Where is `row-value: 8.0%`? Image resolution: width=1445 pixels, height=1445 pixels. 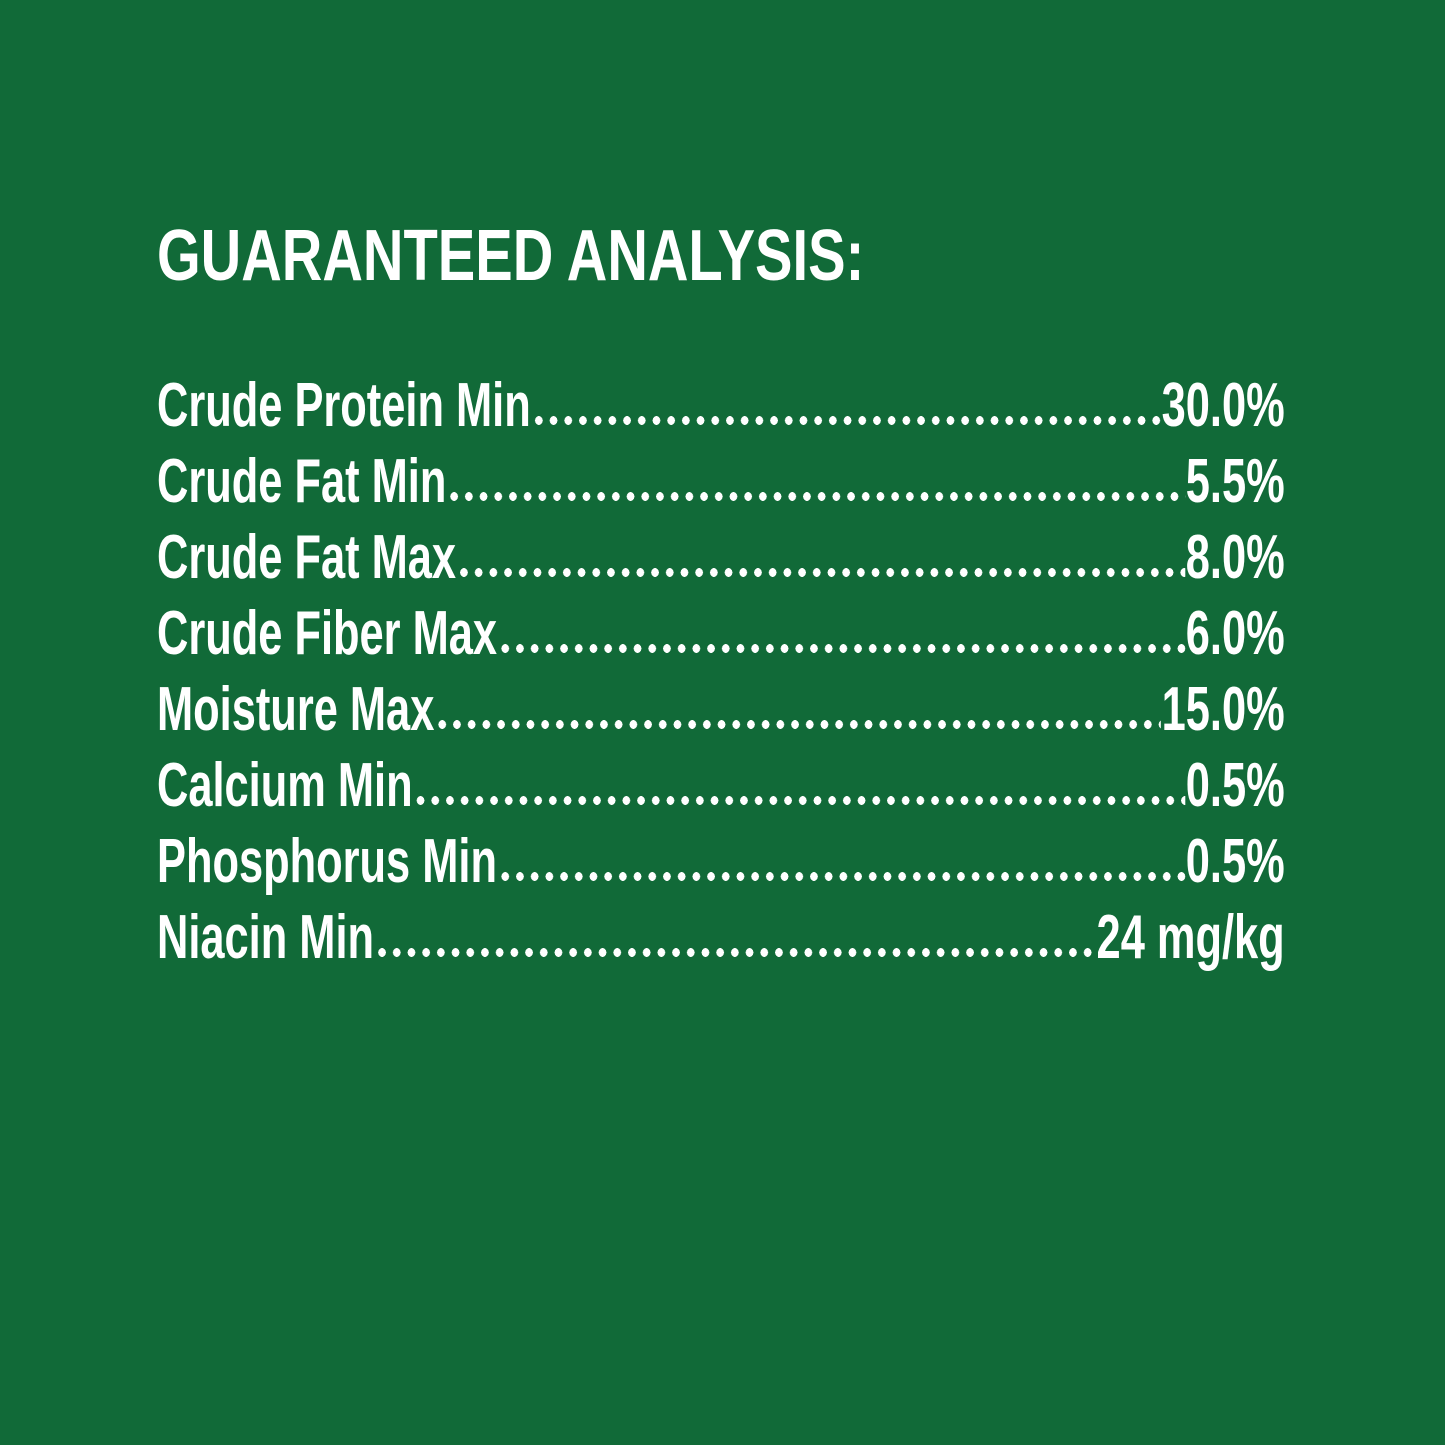 row-value: 8.0% is located at coordinates (1235, 557).